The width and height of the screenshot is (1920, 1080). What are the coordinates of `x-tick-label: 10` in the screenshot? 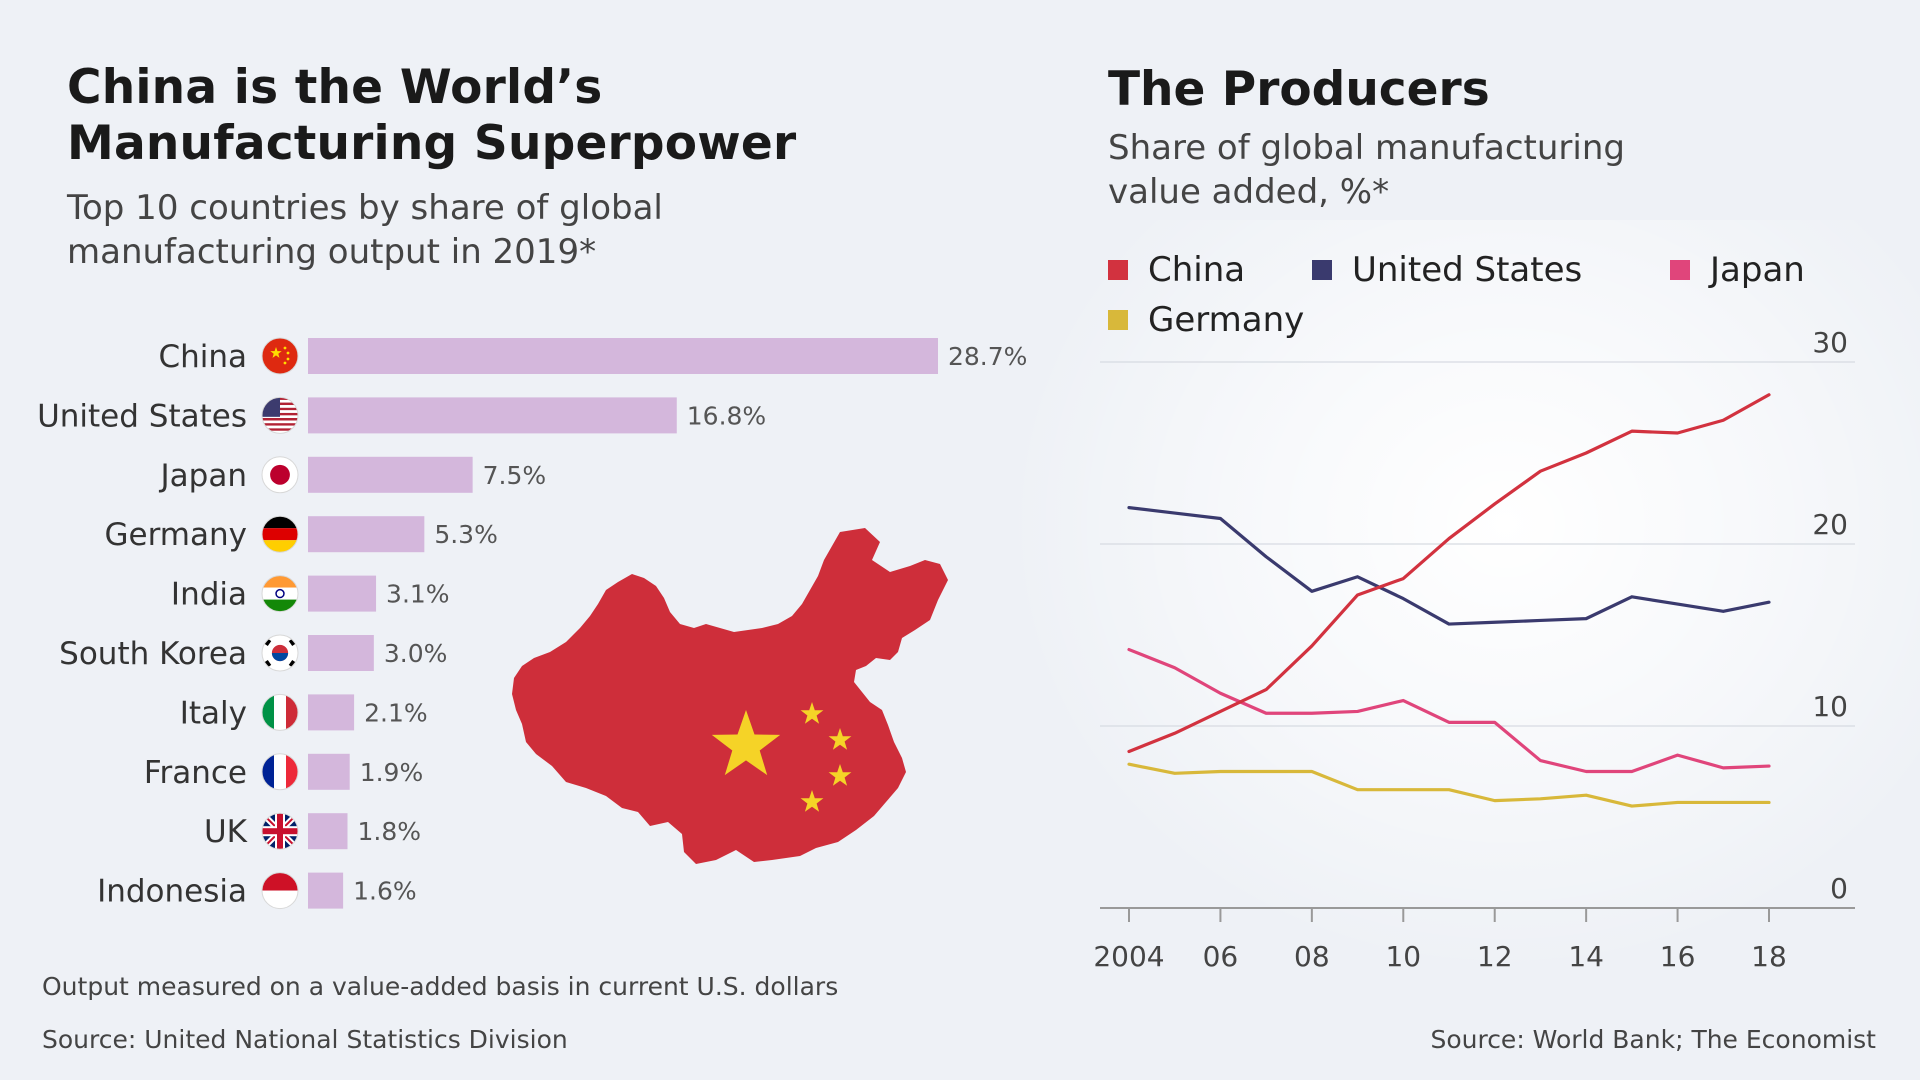 It's located at (1403, 956).